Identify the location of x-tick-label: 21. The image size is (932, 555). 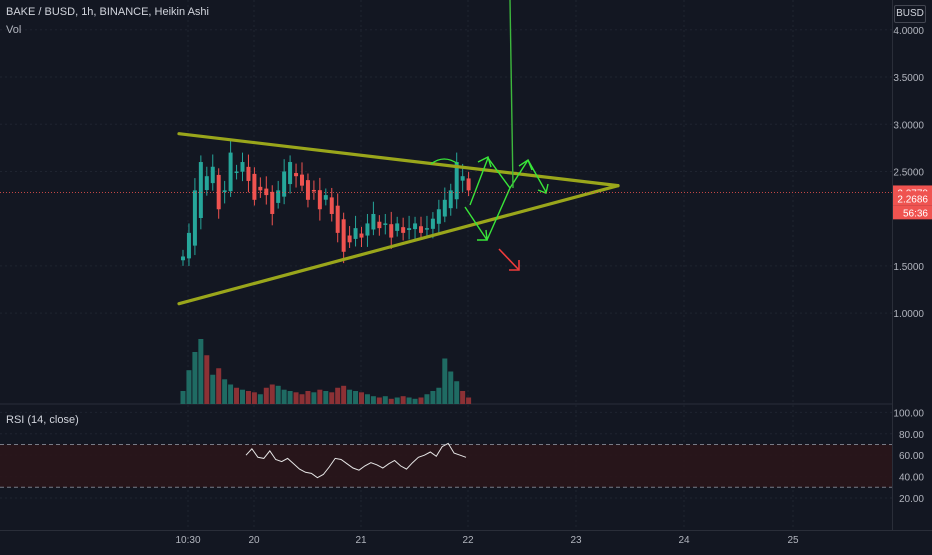
(361, 540).